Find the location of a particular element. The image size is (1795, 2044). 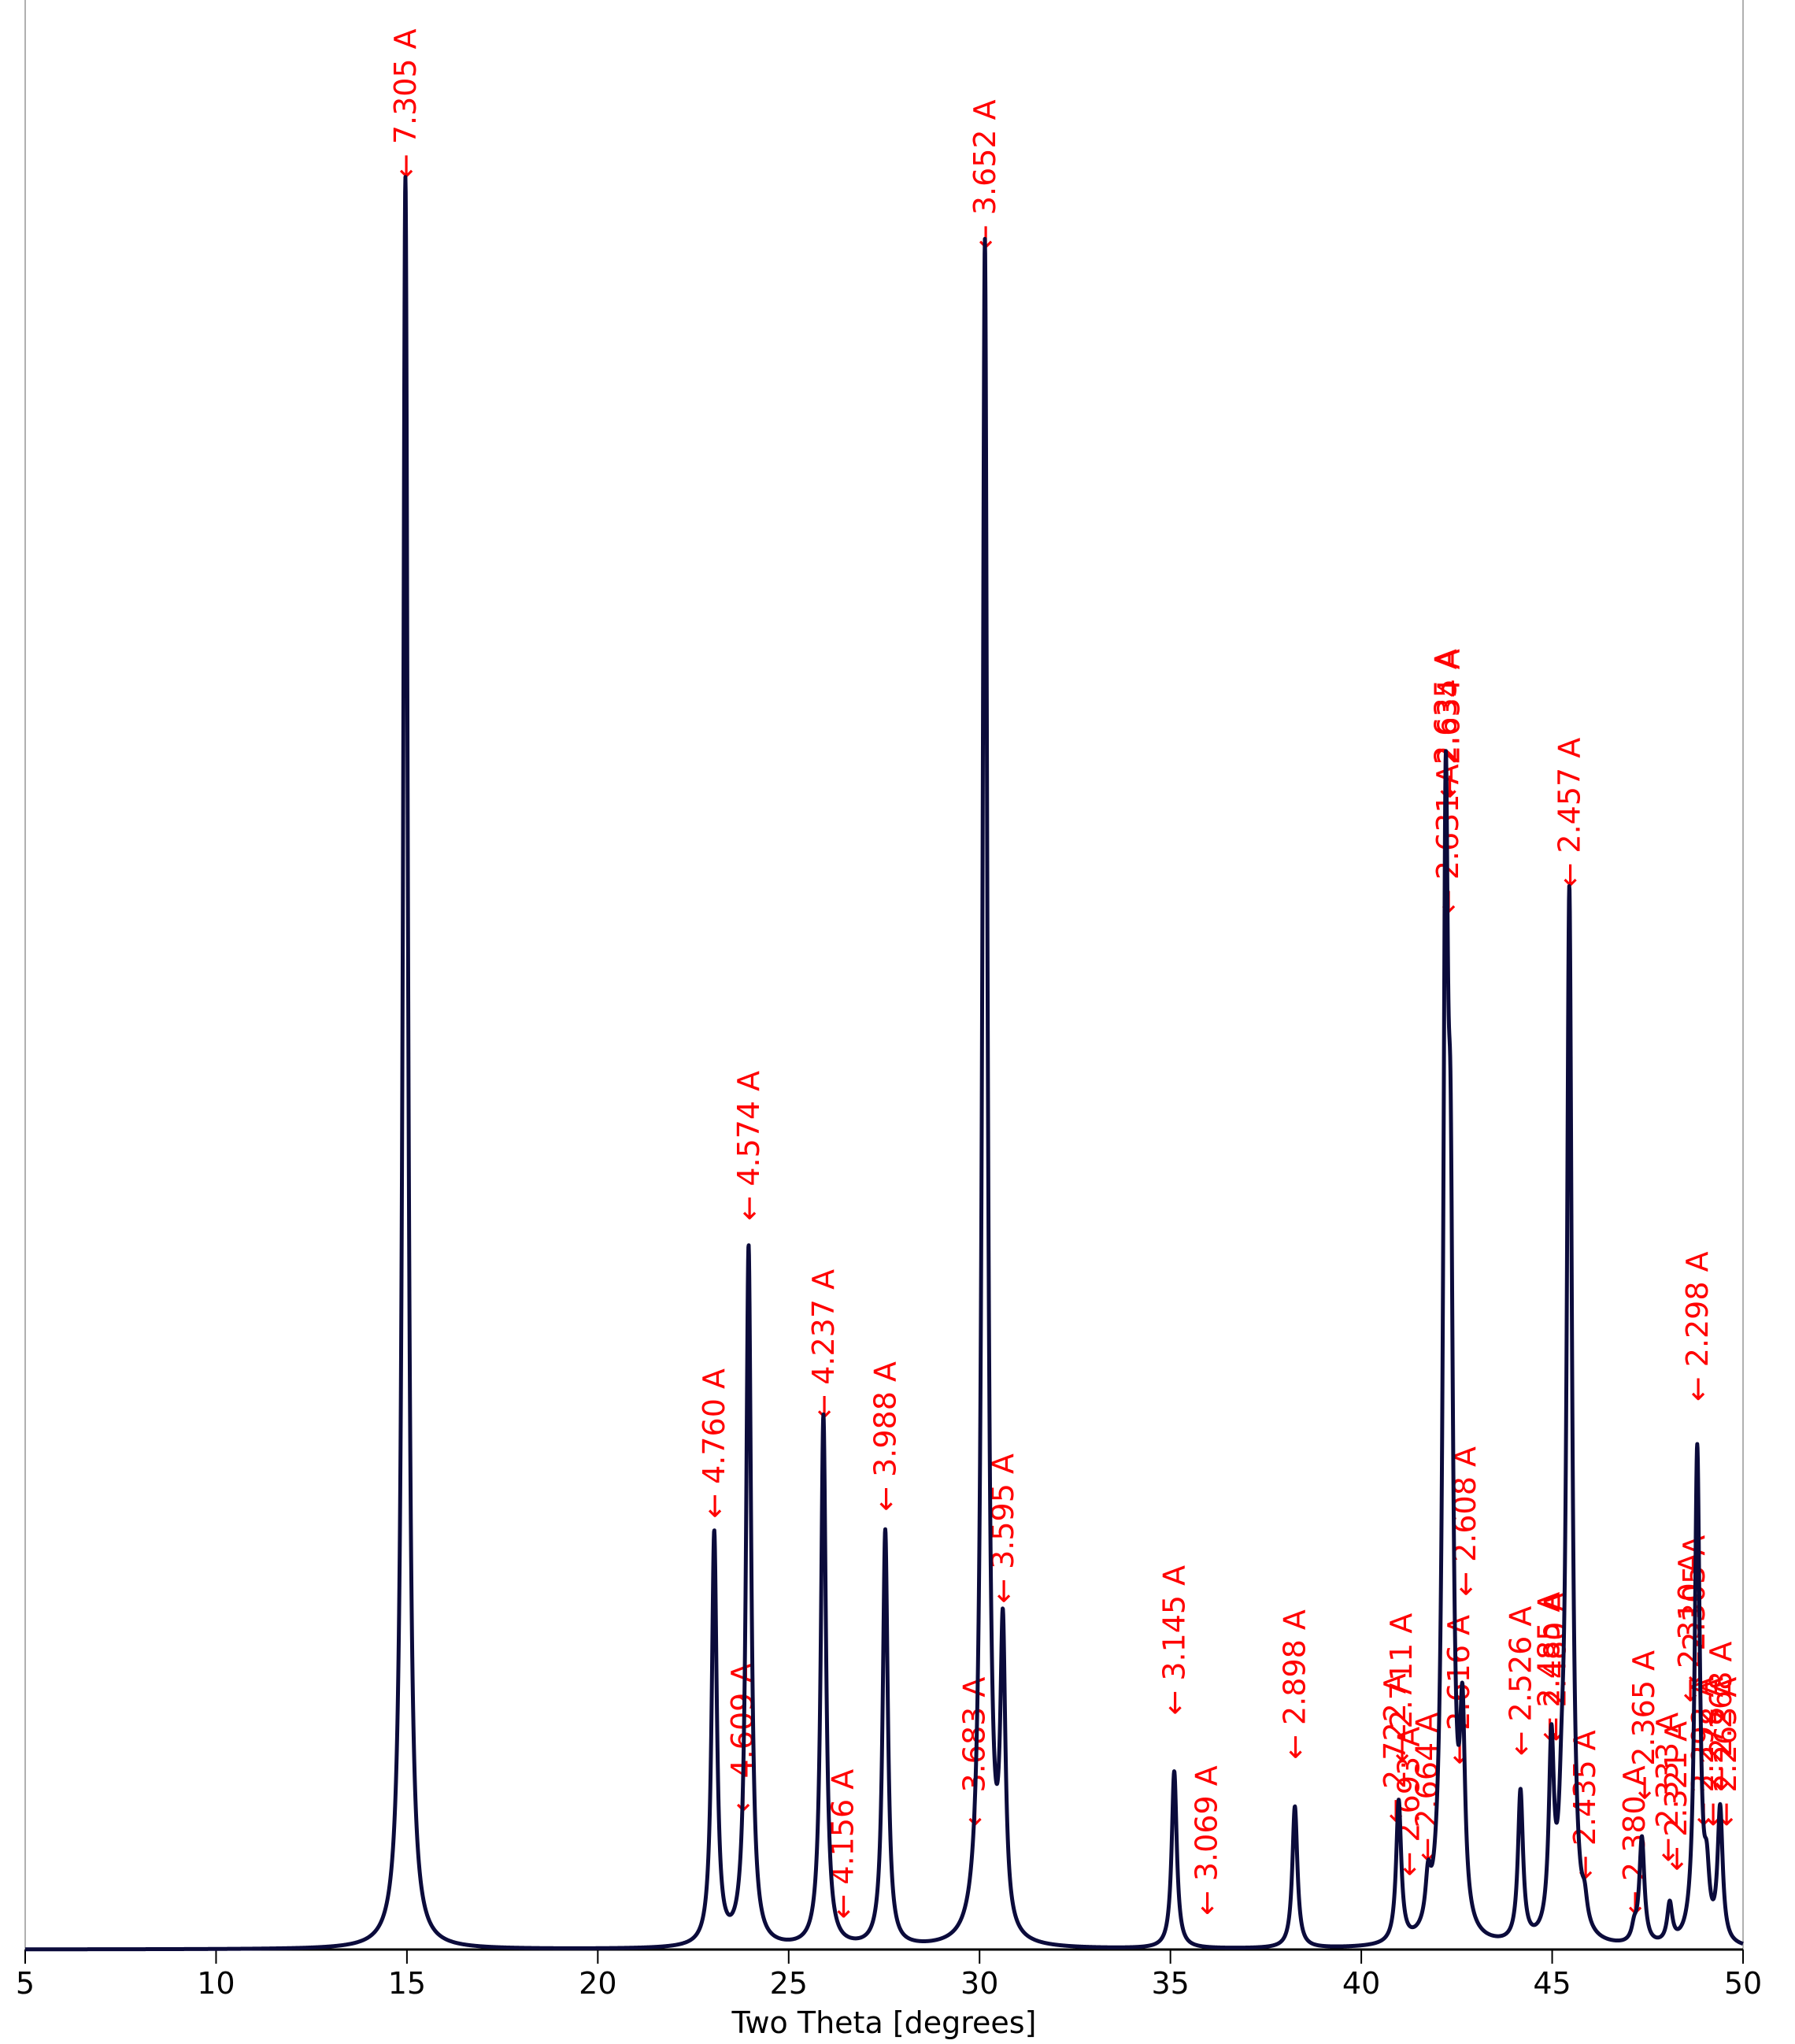

x-tick-label: 20 is located at coordinates (597, 1984).